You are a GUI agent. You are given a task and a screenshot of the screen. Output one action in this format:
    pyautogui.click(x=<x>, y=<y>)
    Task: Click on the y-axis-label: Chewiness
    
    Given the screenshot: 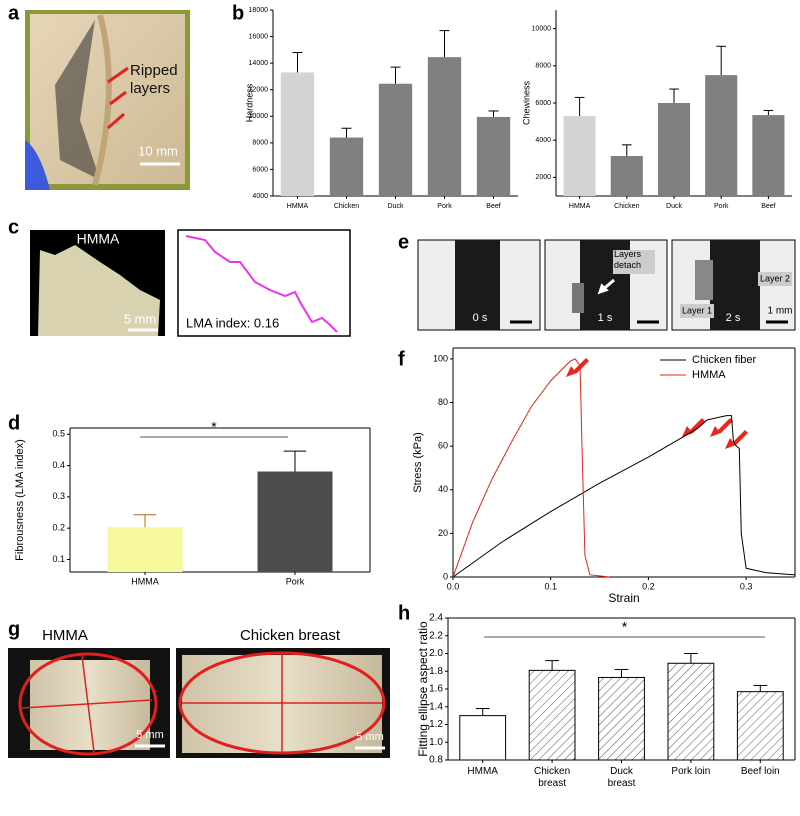 What is the action you would take?
    pyautogui.click(x=526, y=102)
    